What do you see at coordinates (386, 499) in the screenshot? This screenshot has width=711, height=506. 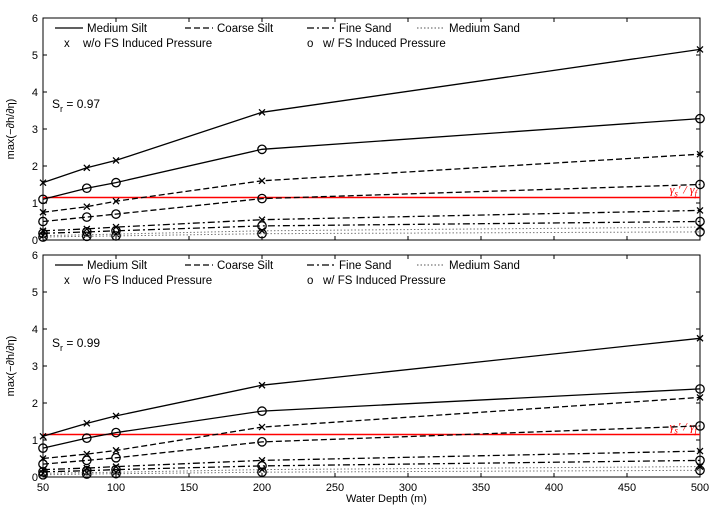 I see `x-axis-label: Water Depth (m)` at bounding box center [386, 499].